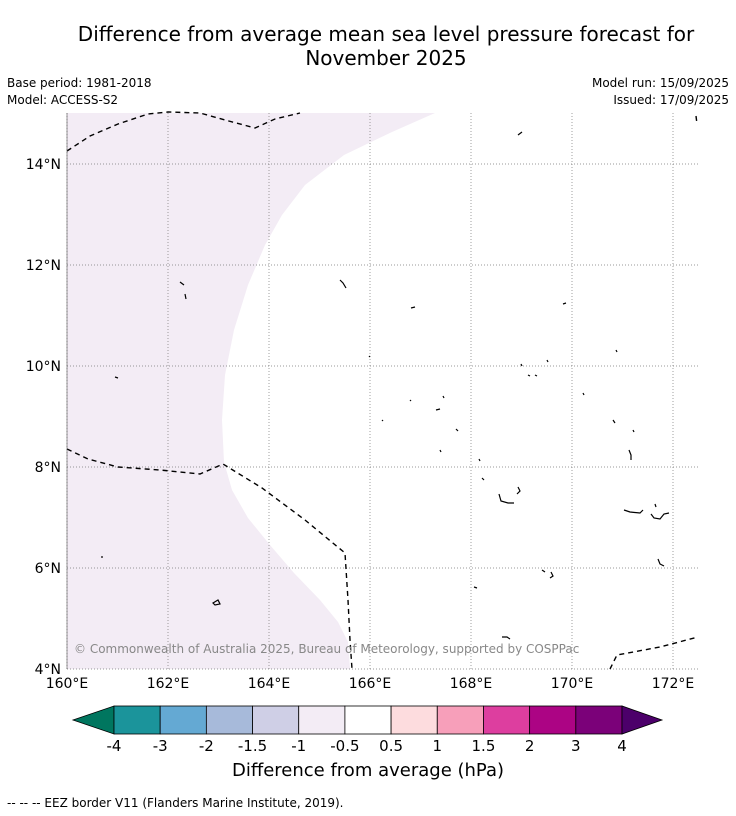 The height and width of the screenshot is (816, 736). Describe the element at coordinates (530, 746) in the screenshot. I see `colorbar-tick-label: 2` at that location.